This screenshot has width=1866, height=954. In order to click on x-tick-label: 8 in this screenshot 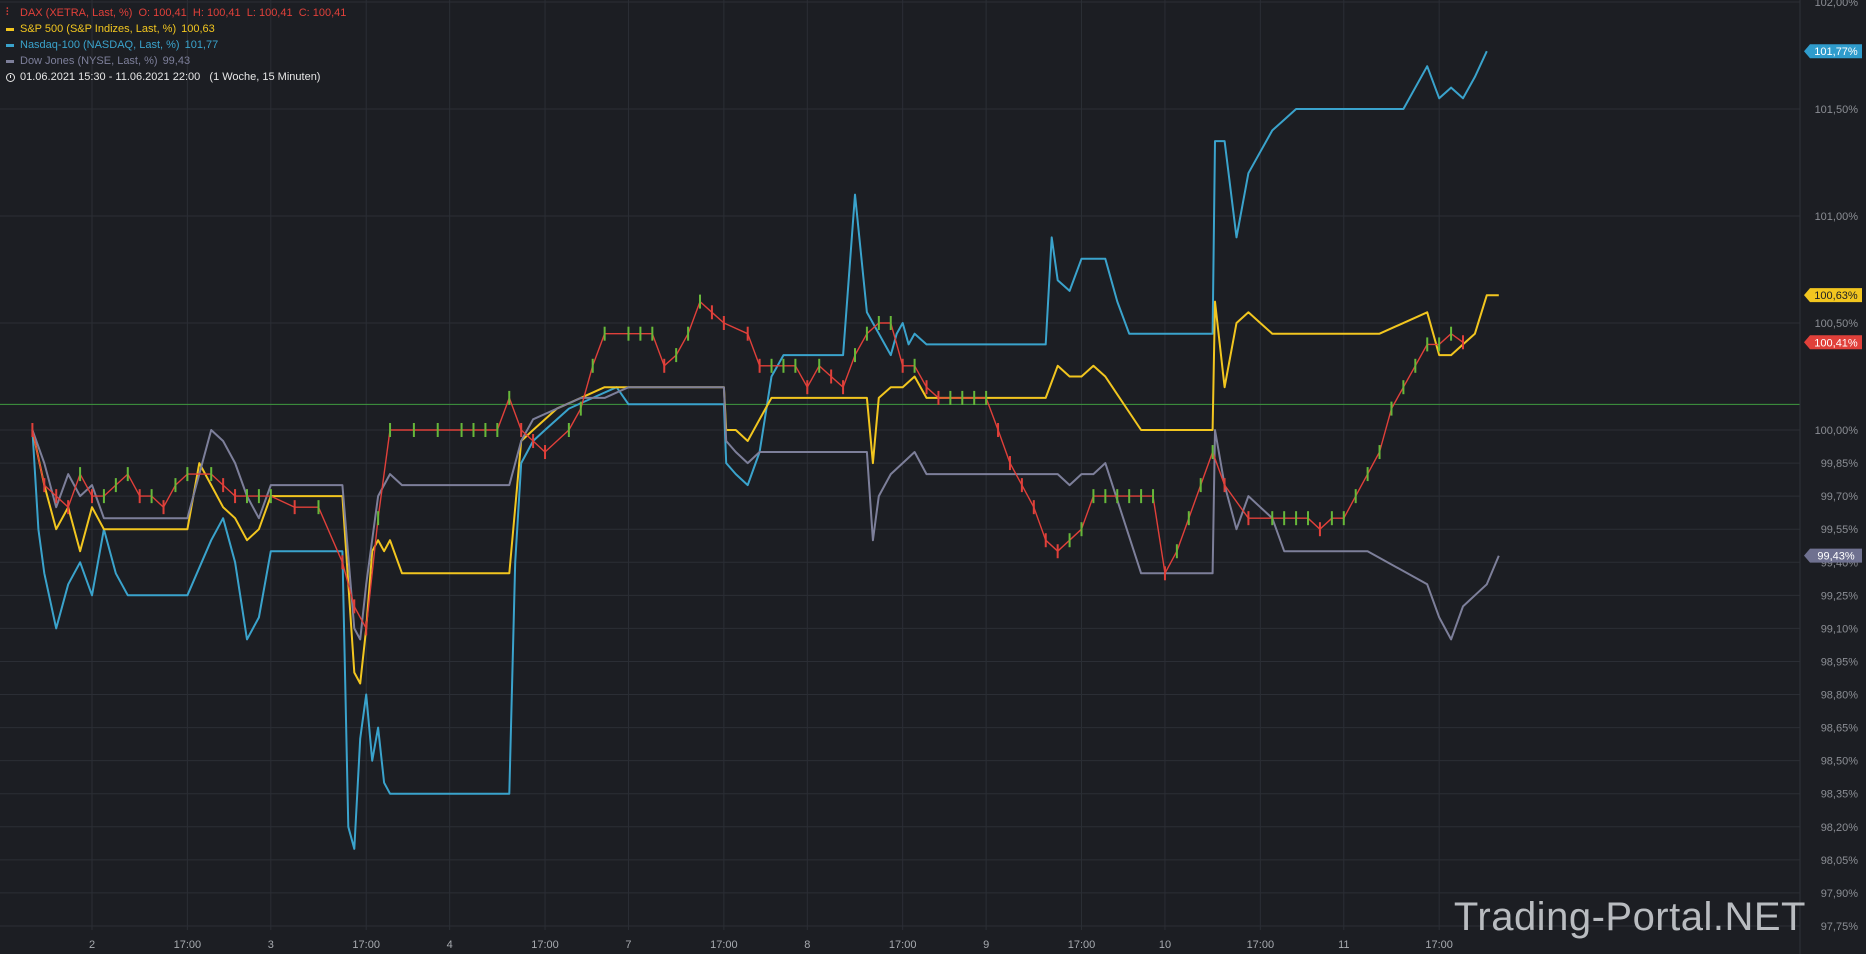, I will do `click(807, 945)`.